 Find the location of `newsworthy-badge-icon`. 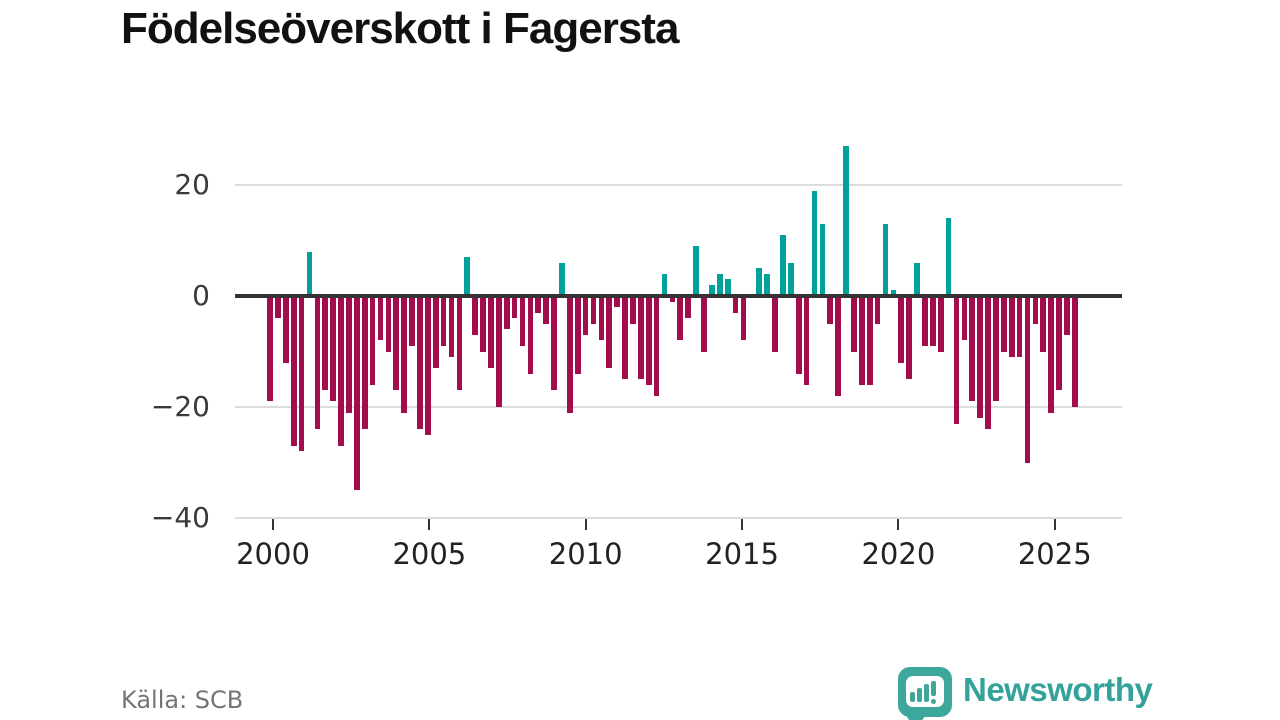

newsworthy-badge-icon is located at coordinates (925, 693).